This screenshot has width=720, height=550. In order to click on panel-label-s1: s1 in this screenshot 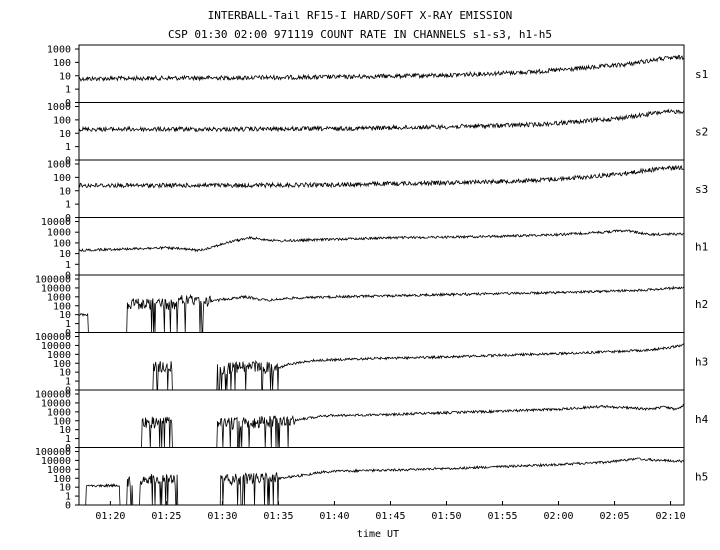, I will do `click(701, 74)`.